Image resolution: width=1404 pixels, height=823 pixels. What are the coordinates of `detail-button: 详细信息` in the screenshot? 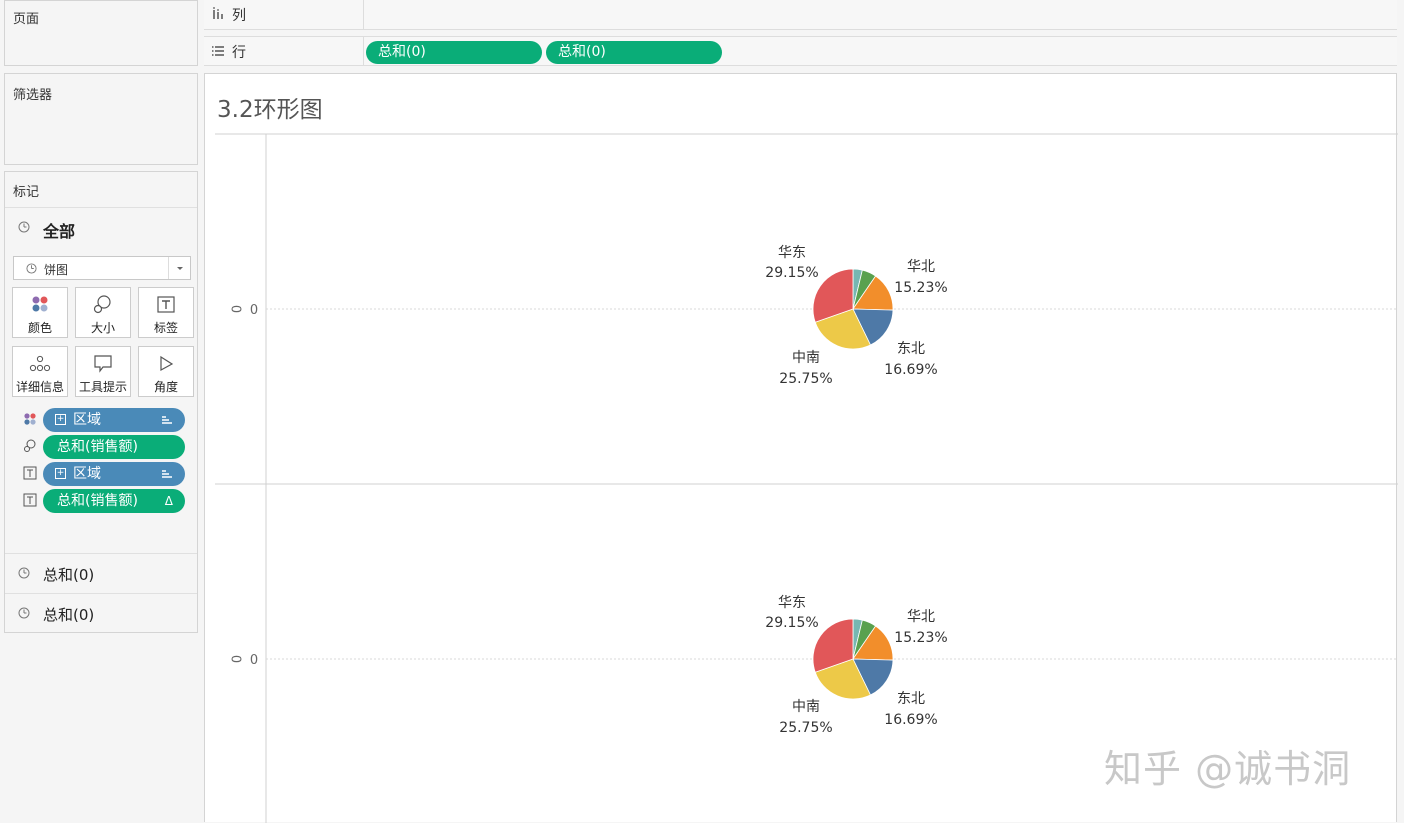 It's located at (40, 371).